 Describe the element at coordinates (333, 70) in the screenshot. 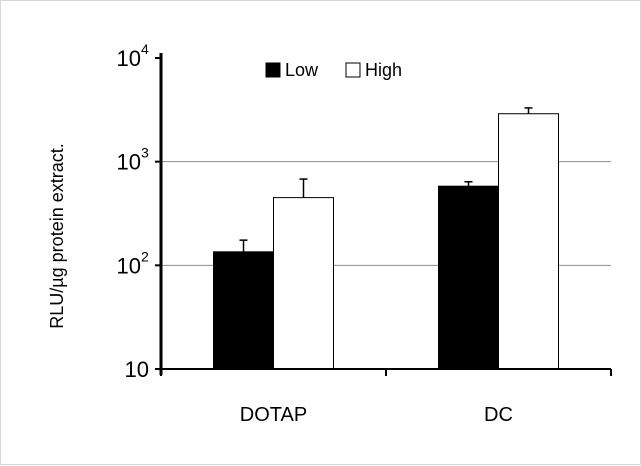

I see `legend: Low High` at that location.